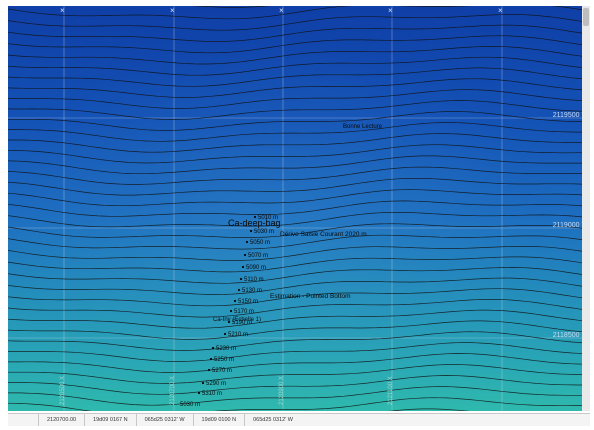 The height and width of the screenshot is (430, 594). Describe the element at coordinates (268, 218) in the screenshot. I see `depth-label: 5010 m` at that location.